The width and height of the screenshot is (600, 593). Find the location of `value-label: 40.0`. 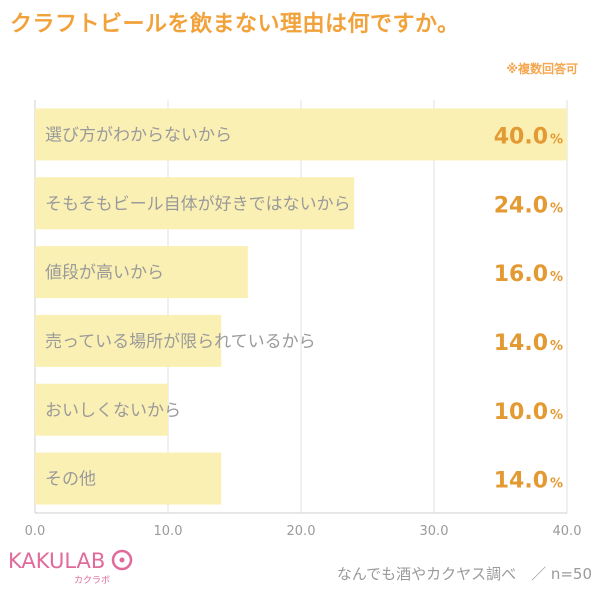

value-label: 40.0 is located at coordinates (521, 136).